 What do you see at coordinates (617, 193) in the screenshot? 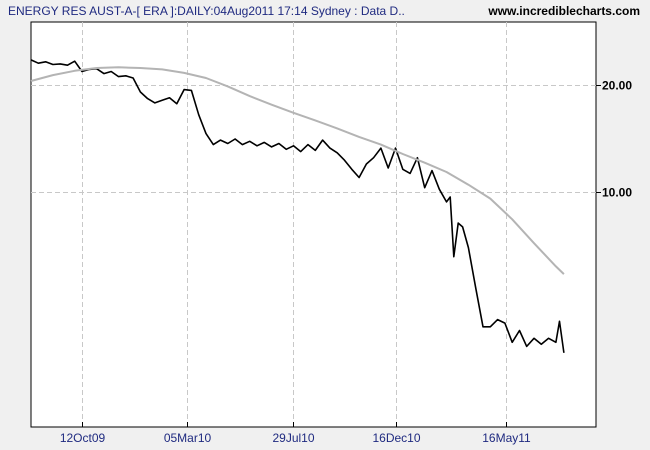
I see `y-tick-label: 10.00` at bounding box center [617, 193].